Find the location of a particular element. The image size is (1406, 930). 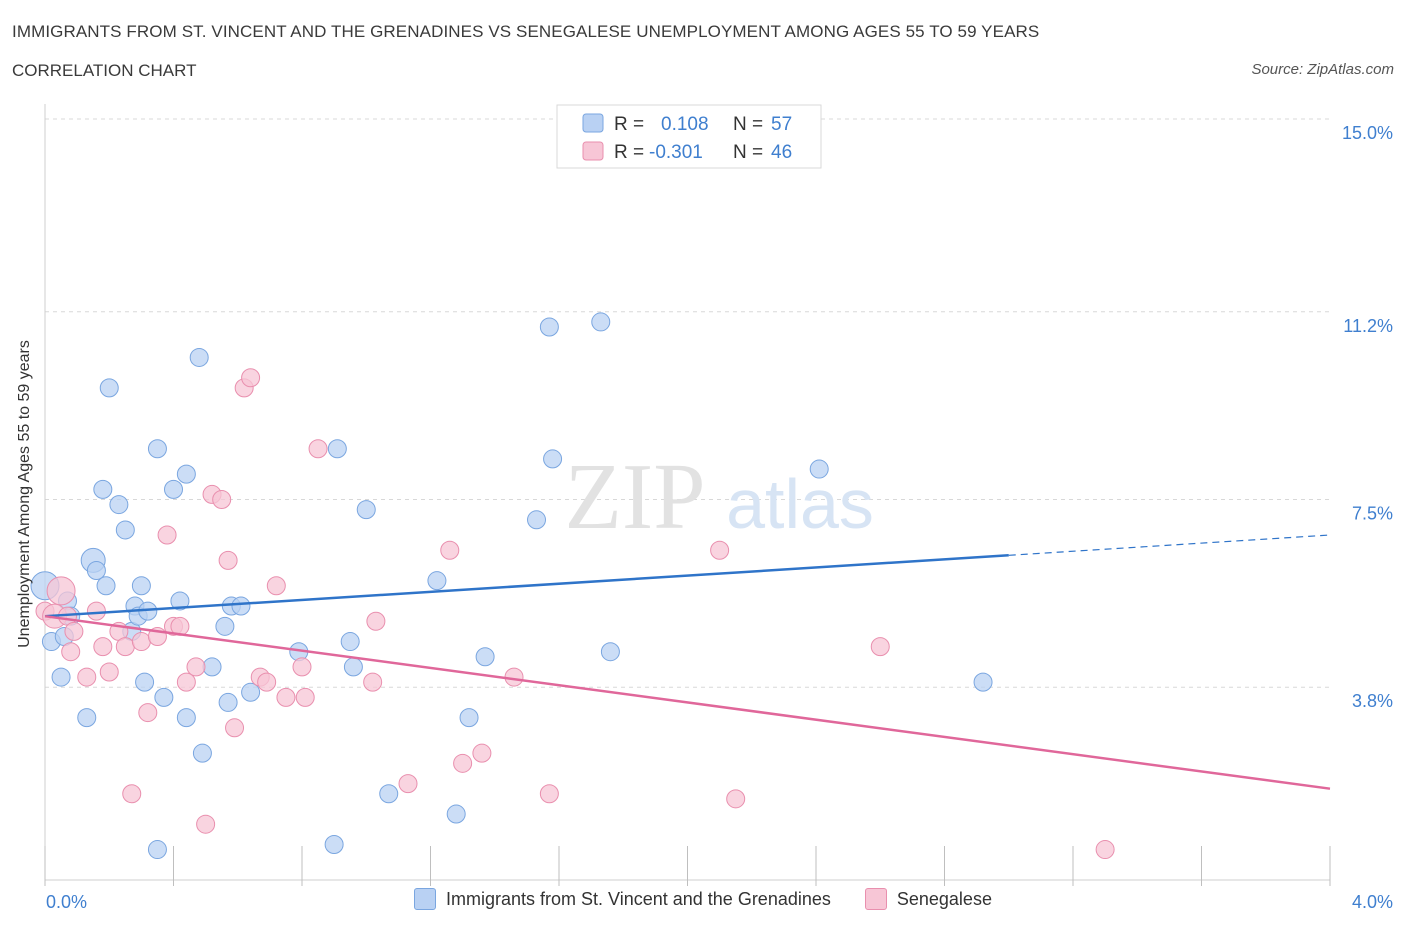

bottom-legend-label-series2: Senegalese is located at coordinates (944, 898).